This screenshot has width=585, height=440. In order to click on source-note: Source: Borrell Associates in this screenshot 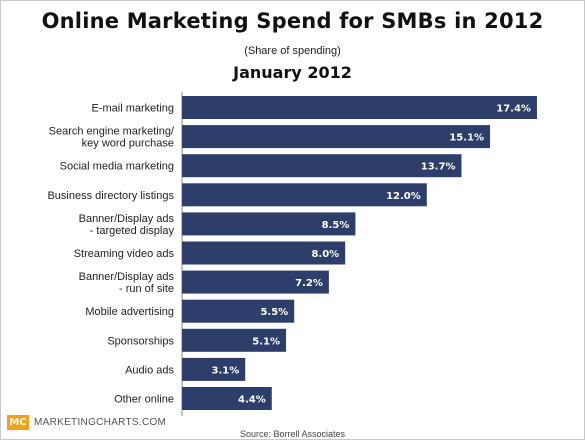, I will do `click(292, 434)`.